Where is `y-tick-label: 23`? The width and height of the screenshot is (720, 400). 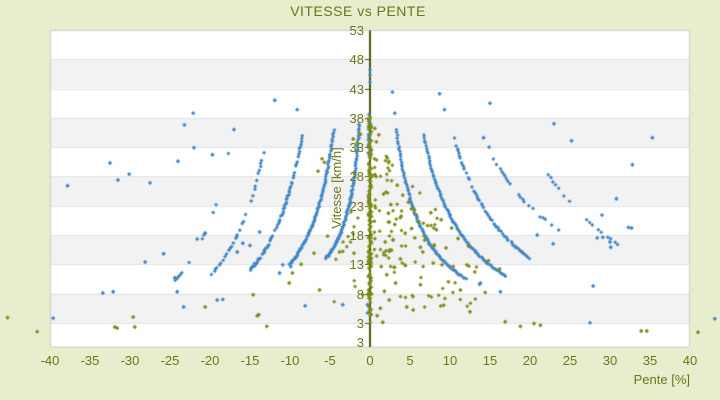
y-tick-label: 23 is located at coordinates (356, 206).